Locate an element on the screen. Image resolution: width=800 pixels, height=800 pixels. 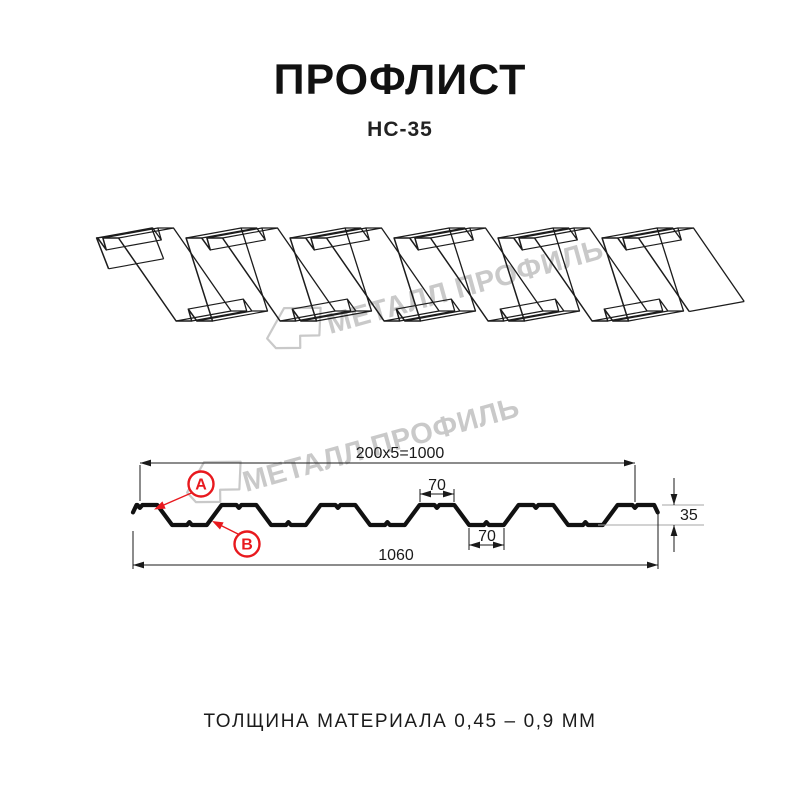
watermark-upper: МЕТАЛЛ ПРОФИЛЬ is located at coordinates (436, 292).